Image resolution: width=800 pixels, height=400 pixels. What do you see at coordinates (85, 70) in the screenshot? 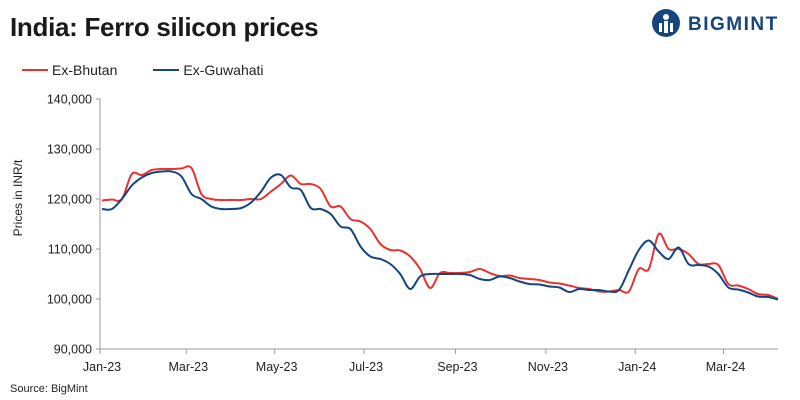
I see `legend-label-ex-bhutan: Ex-Bhutan` at bounding box center [85, 70].